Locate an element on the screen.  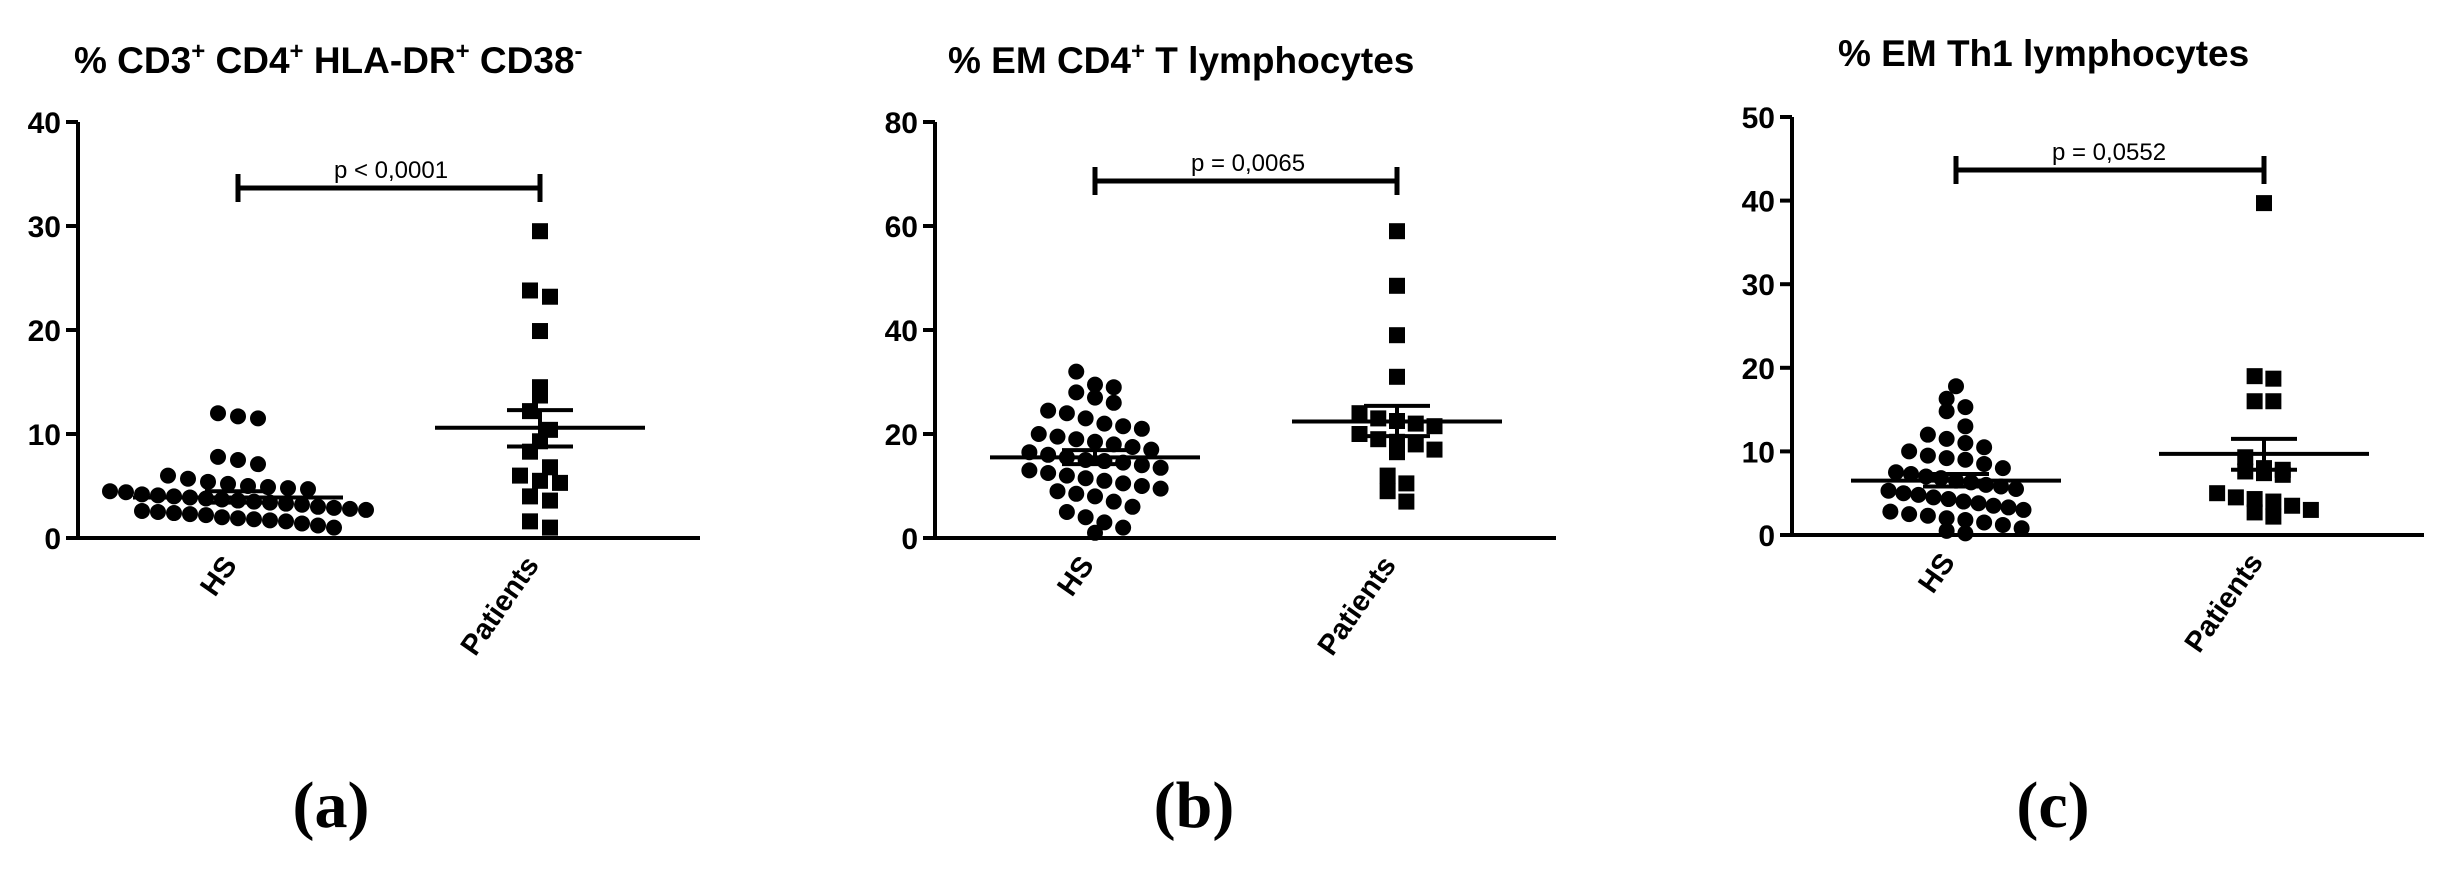
panel-label: (b) is located at coordinates (1194, 805).